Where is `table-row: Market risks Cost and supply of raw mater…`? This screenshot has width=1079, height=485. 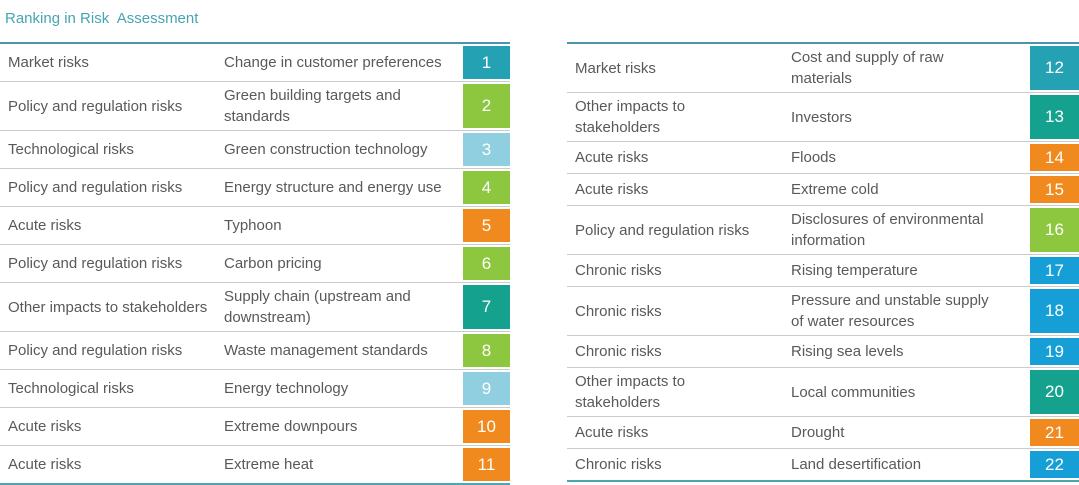 table-row: Market risks Cost and supply of raw mater… is located at coordinates (823, 68).